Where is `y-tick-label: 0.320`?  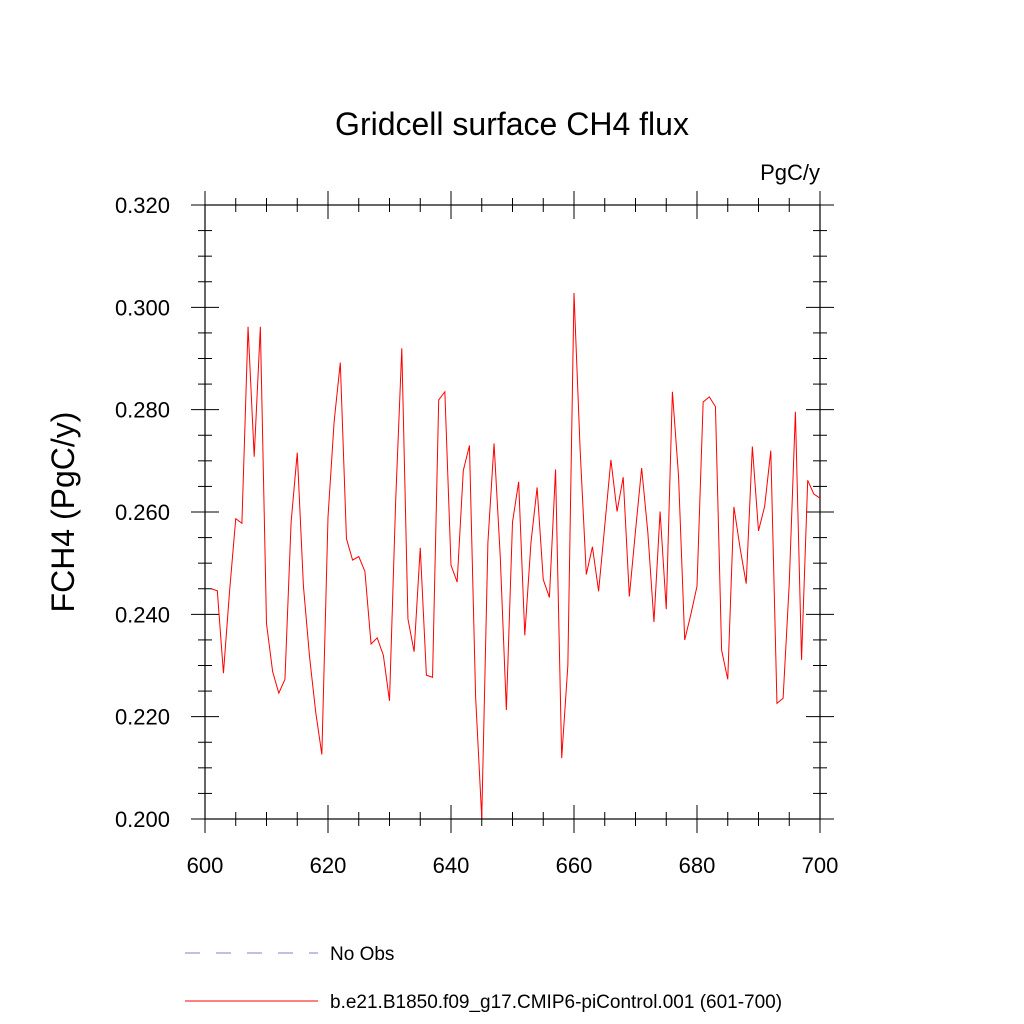 y-tick-label: 0.320 is located at coordinates (142, 205).